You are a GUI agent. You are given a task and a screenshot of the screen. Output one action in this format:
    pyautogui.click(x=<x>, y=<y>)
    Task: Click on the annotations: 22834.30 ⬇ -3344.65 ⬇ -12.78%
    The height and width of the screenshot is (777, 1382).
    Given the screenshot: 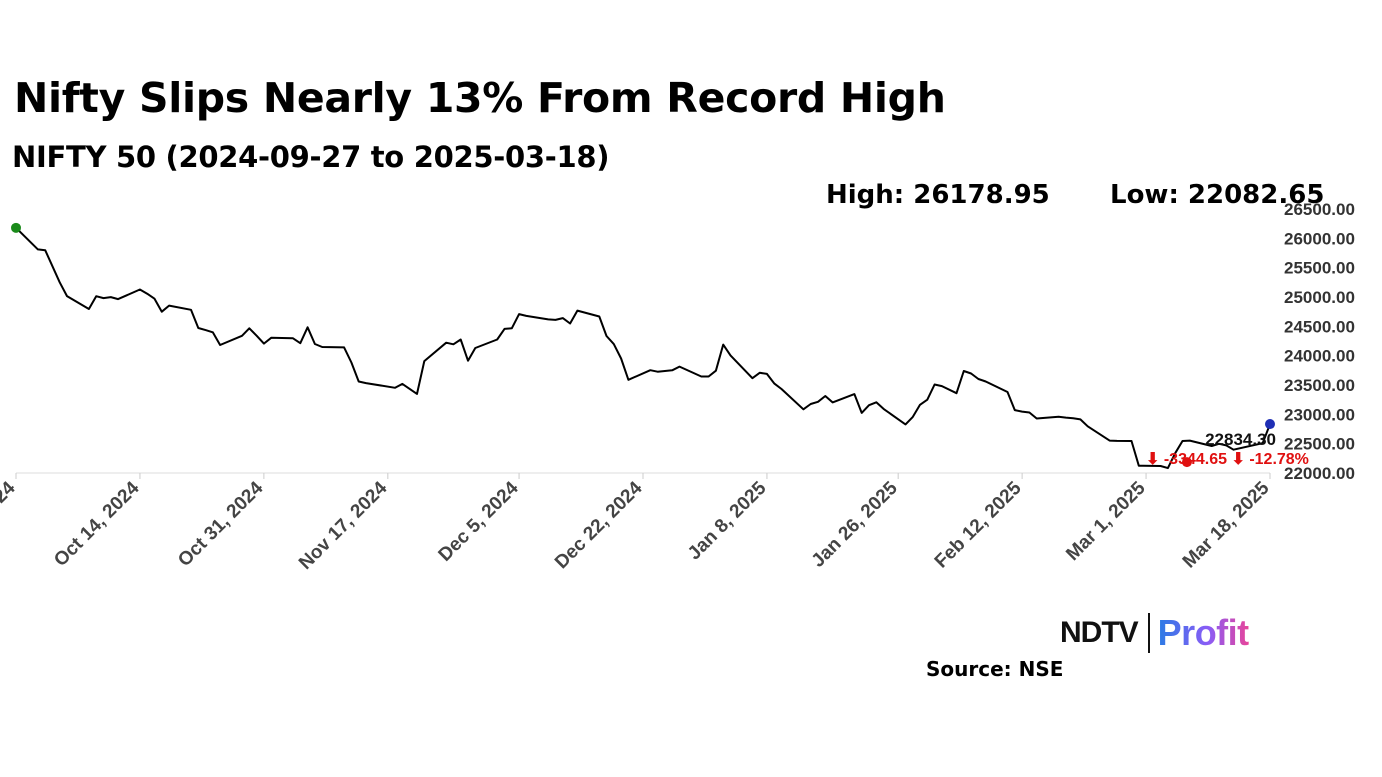 What is the action you would take?
    pyautogui.click(x=1227, y=449)
    